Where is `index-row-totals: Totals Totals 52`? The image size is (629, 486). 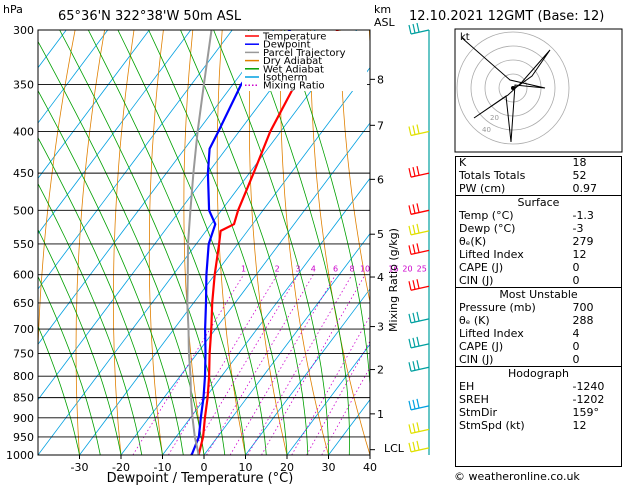 index-row-totals: Totals Totals 52 is located at coordinates (538, 175).